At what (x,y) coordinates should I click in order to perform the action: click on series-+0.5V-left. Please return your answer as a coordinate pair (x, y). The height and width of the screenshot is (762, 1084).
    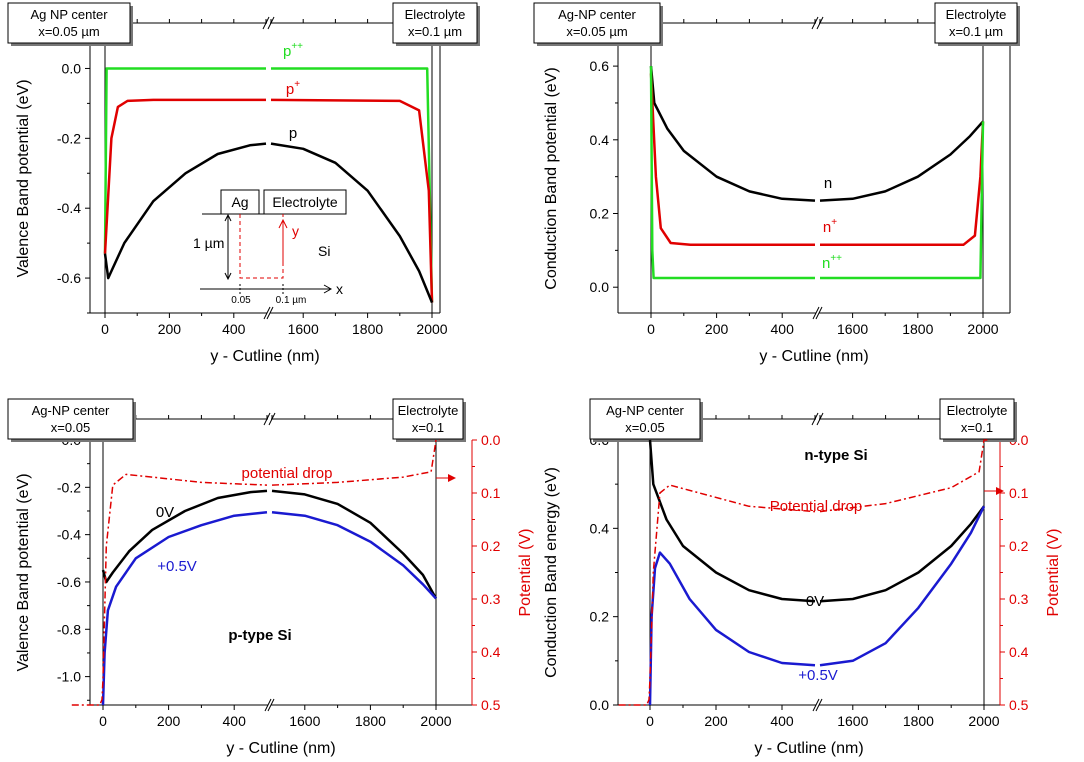
    Looking at the image, I should click on (732, 628).